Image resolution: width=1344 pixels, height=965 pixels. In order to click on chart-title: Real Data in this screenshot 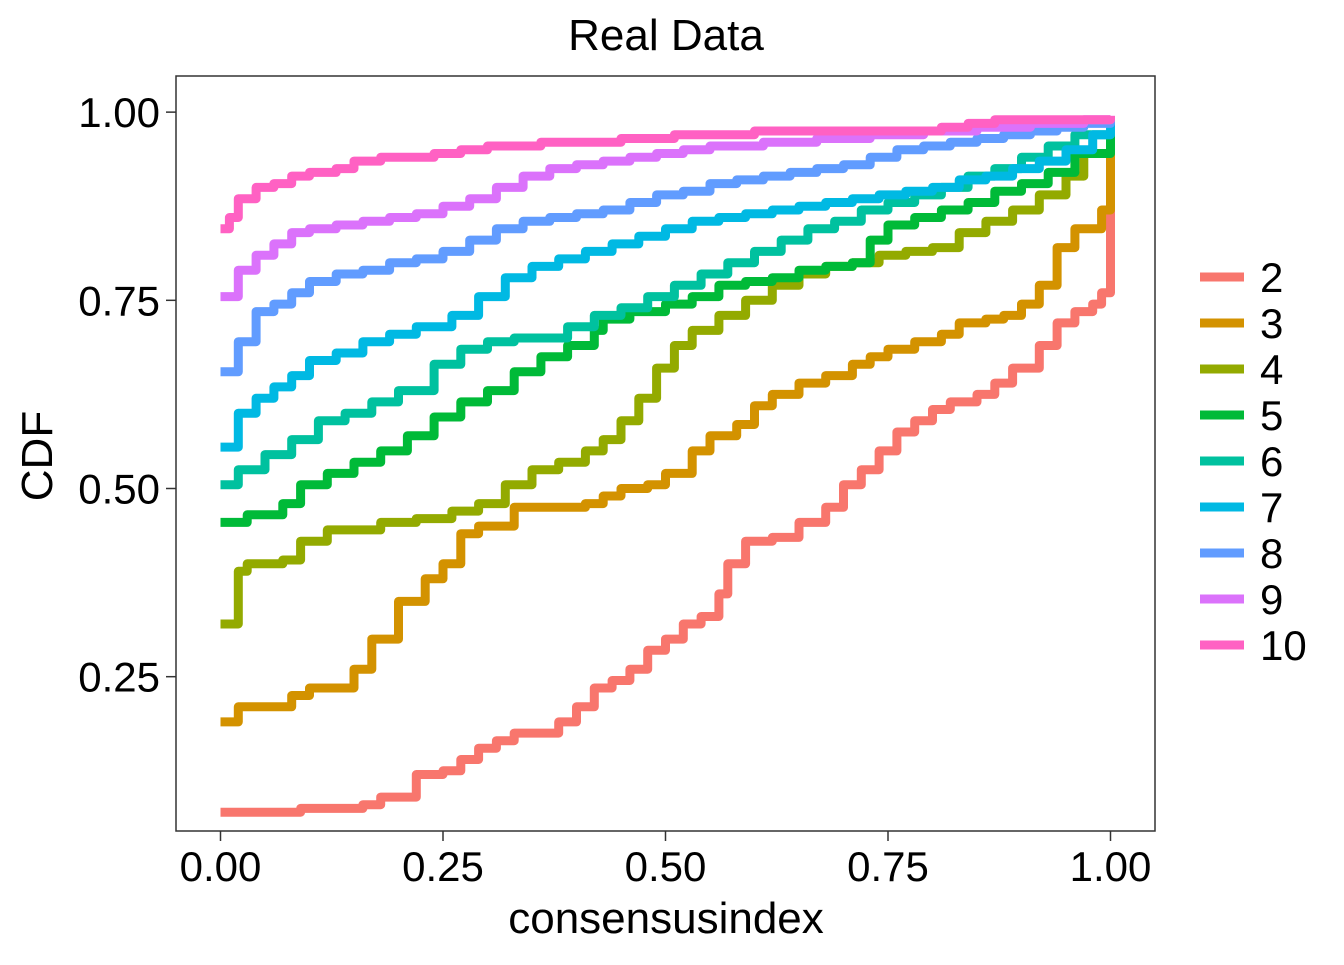, I will do `click(666, 35)`.